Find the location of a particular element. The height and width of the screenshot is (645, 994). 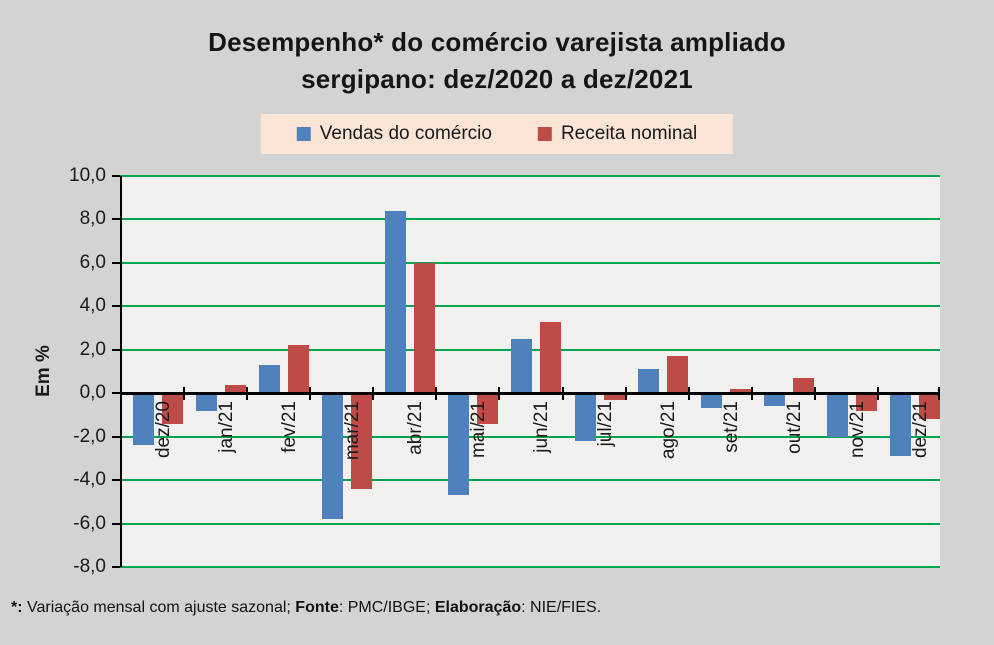

footnote-elaboracao: Elaboração is located at coordinates (478, 607).